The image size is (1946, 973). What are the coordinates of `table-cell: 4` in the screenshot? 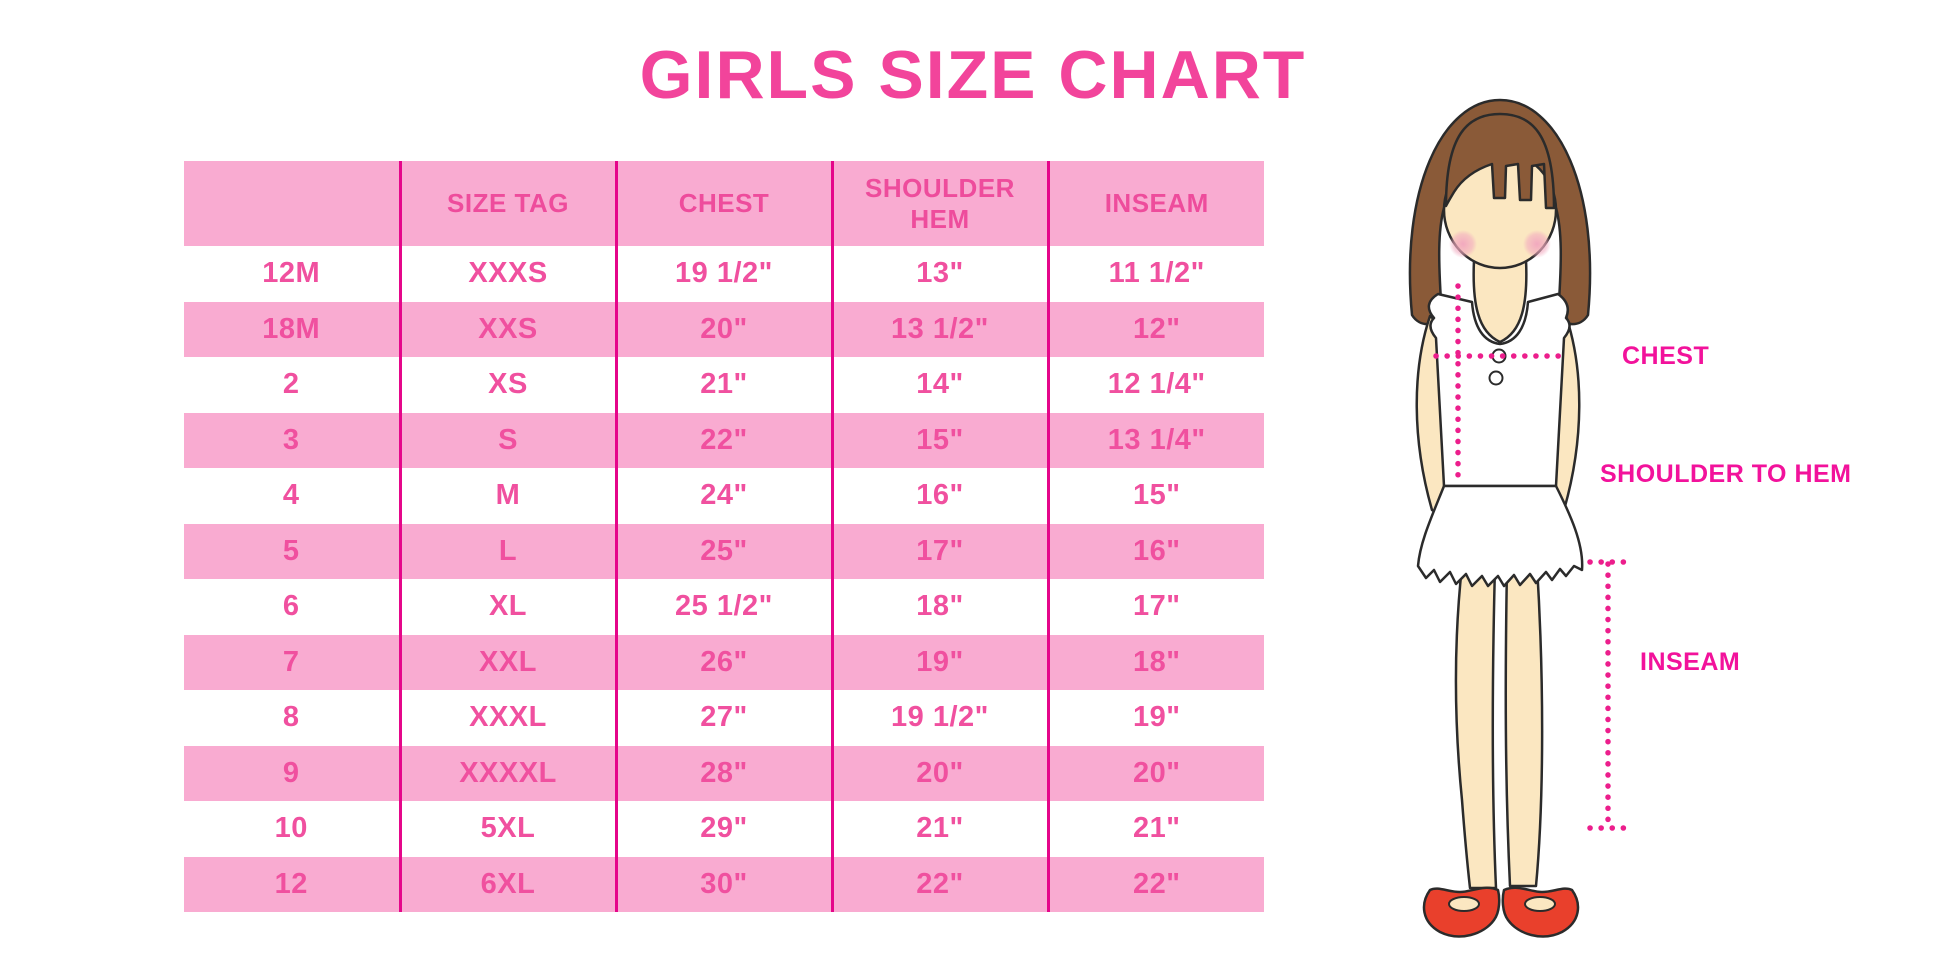 It's located at (291, 495).